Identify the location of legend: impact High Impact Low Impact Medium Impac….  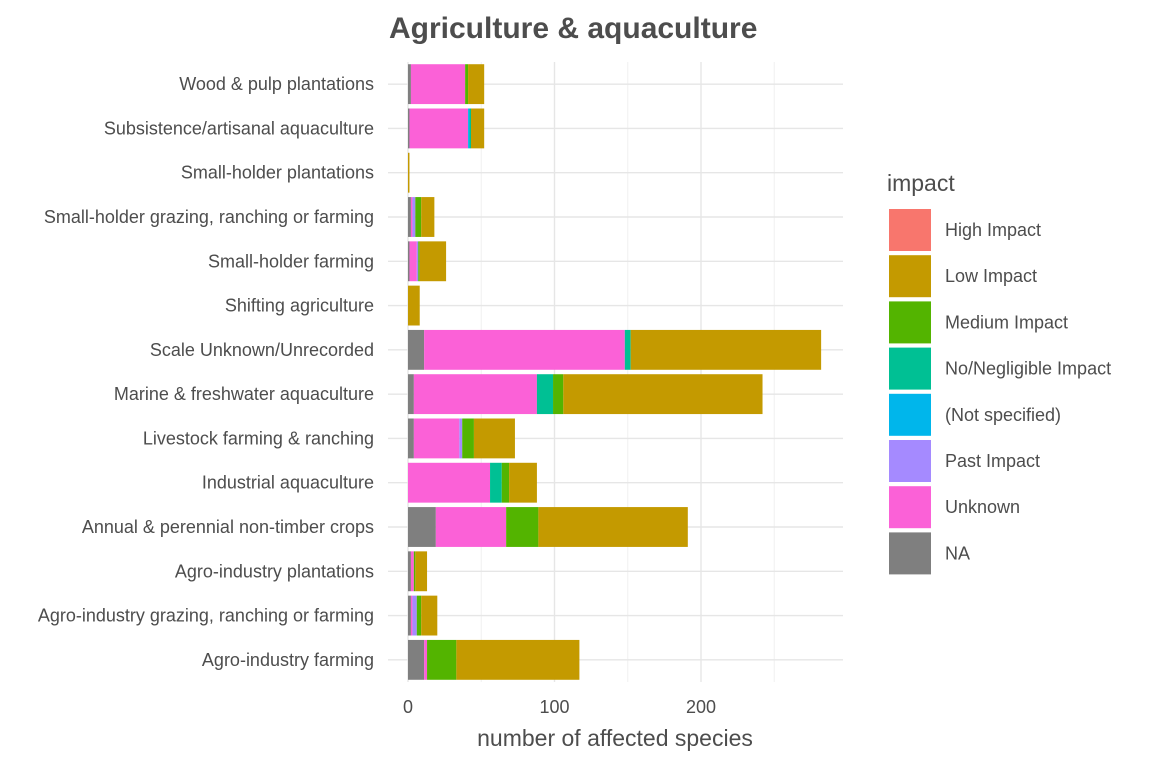
(999, 372).